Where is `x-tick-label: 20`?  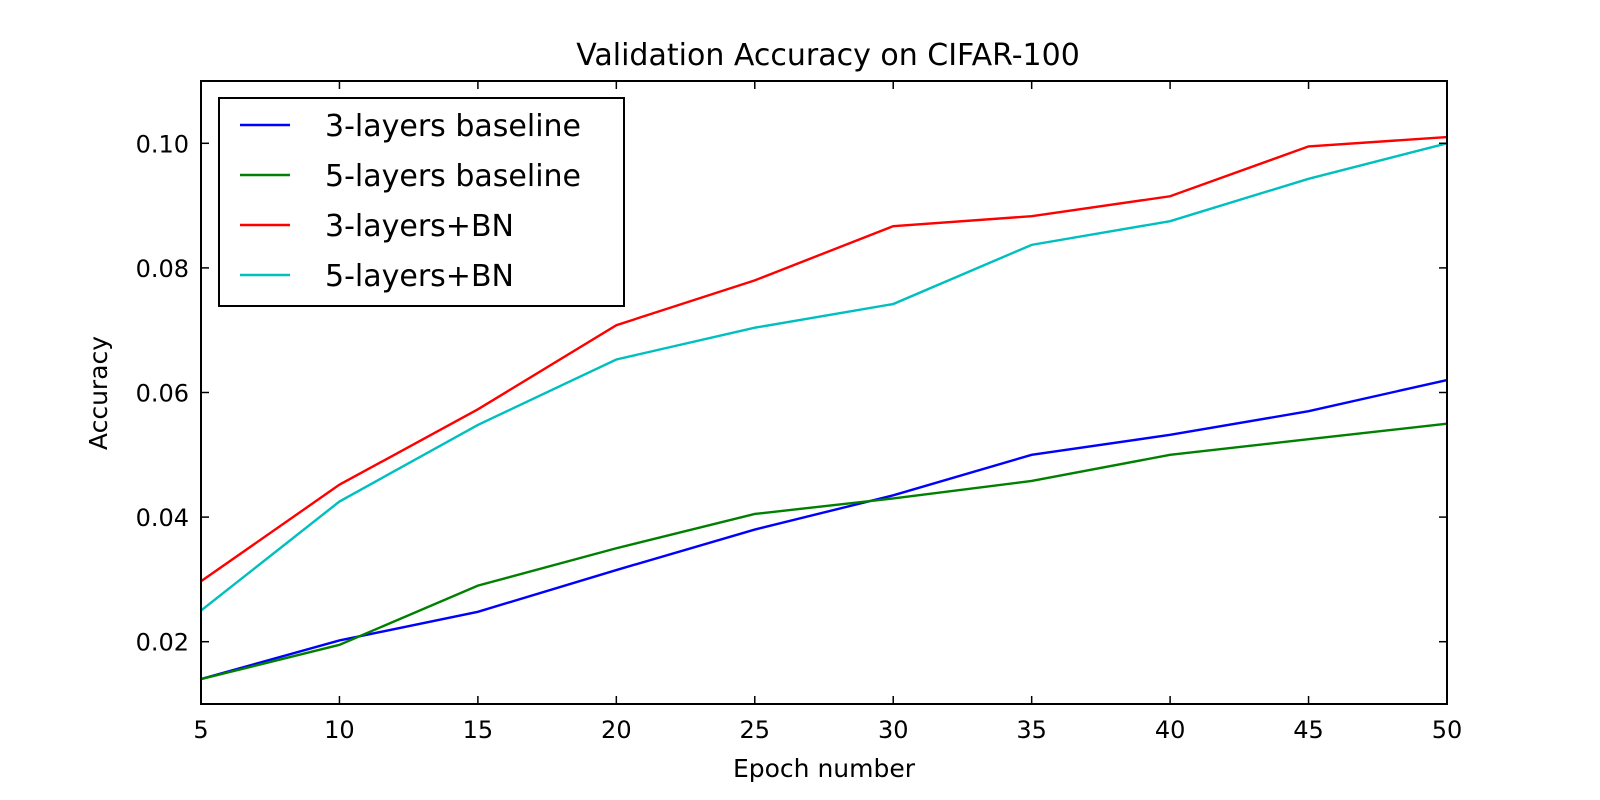
x-tick-label: 20 is located at coordinates (616, 730).